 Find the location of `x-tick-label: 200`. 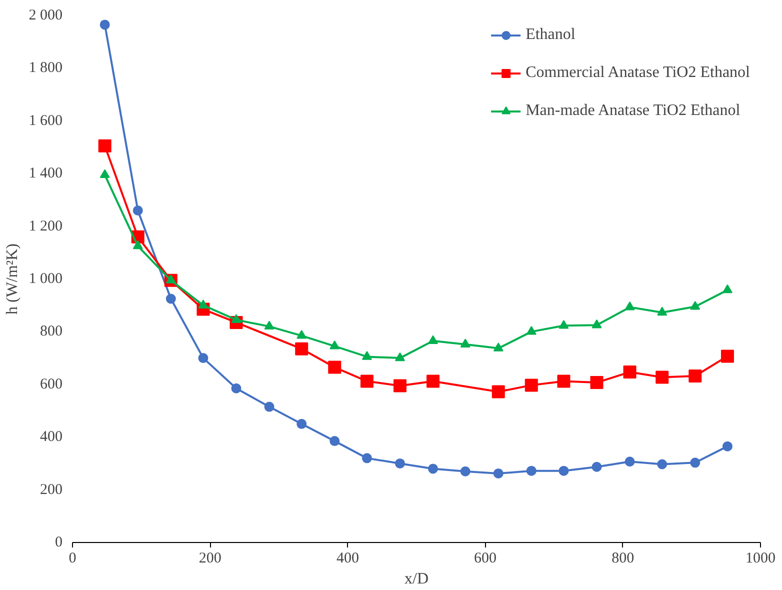

x-tick-label: 200 is located at coordinates (210, 558).